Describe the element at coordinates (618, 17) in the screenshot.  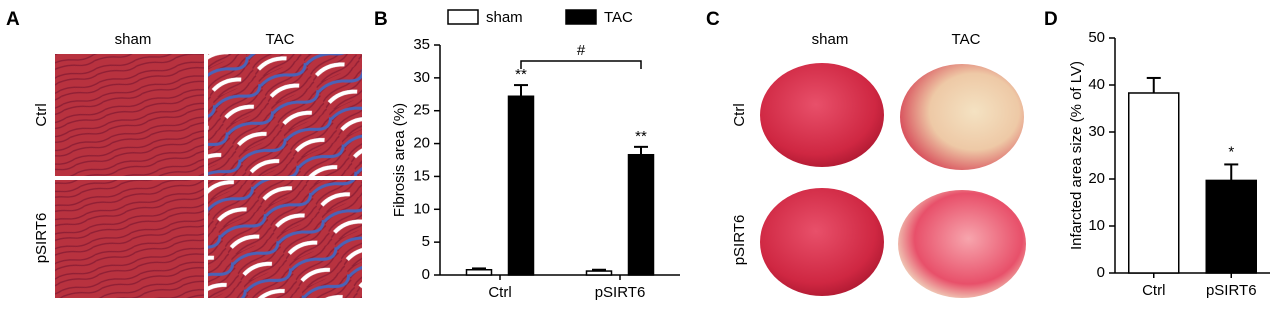
I see `legend-label: TAC` at that location.